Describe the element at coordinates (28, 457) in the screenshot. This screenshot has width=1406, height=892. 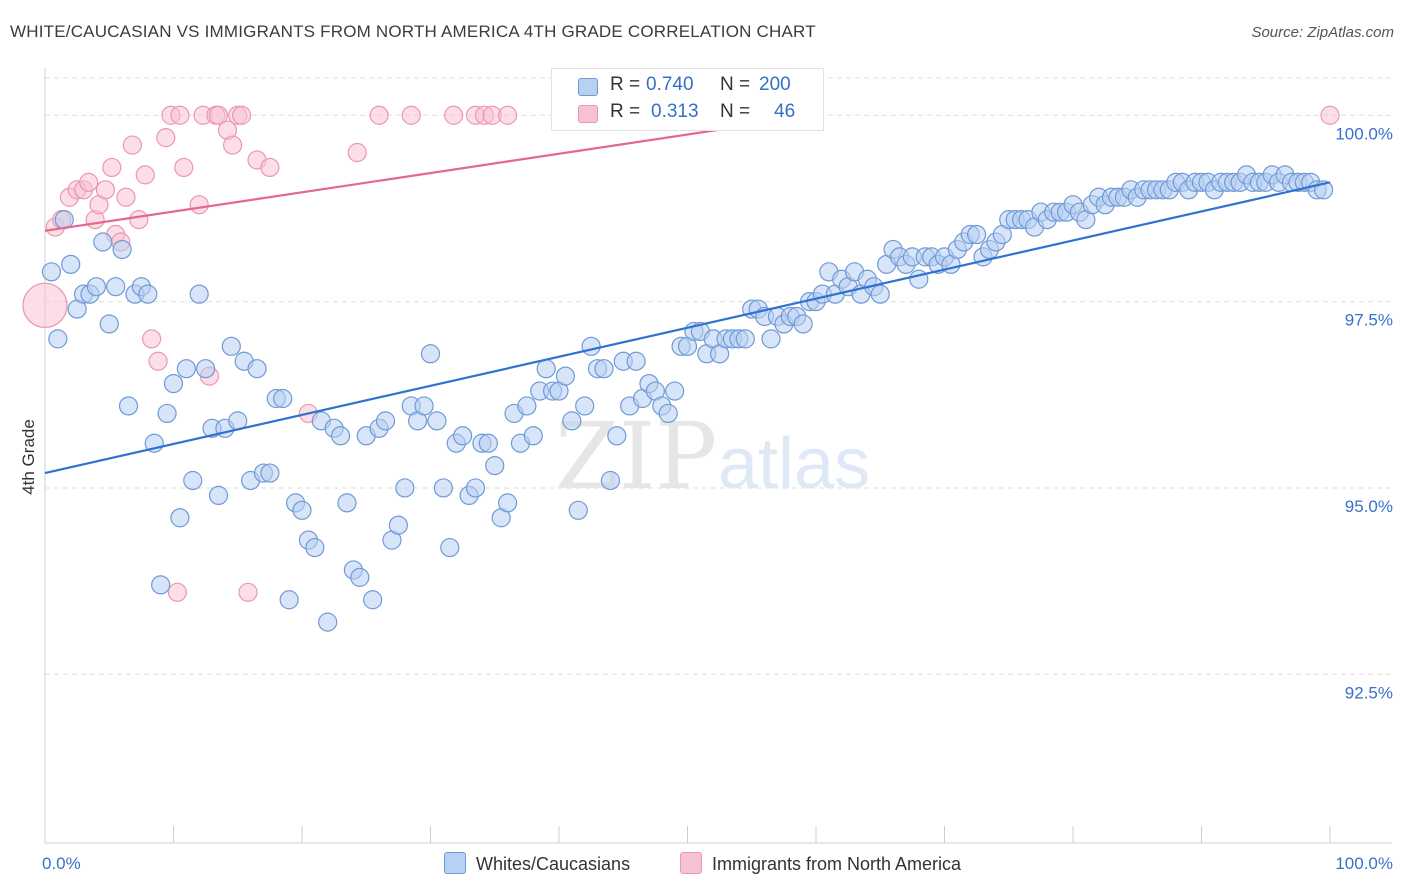
I see `y-axis-label: 4th Grade` at that location.